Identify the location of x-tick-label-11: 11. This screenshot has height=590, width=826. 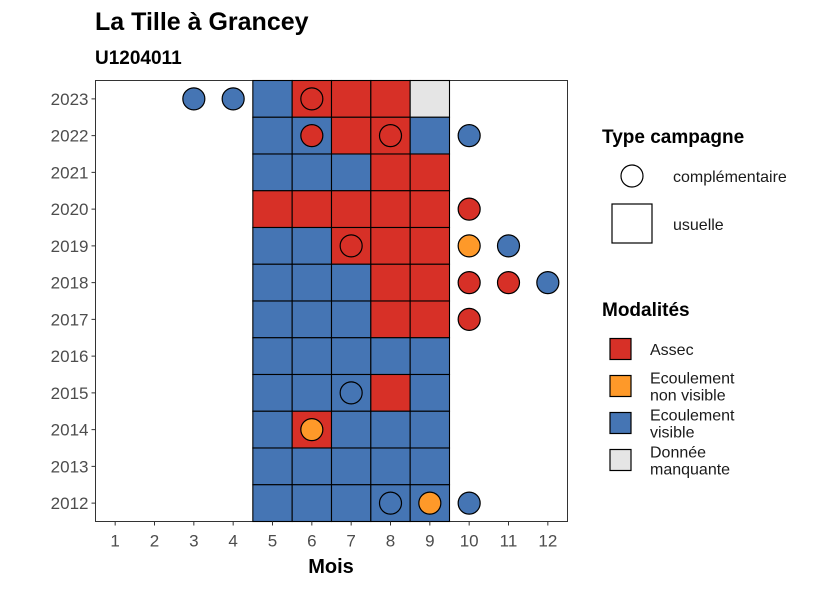
(509, 541).